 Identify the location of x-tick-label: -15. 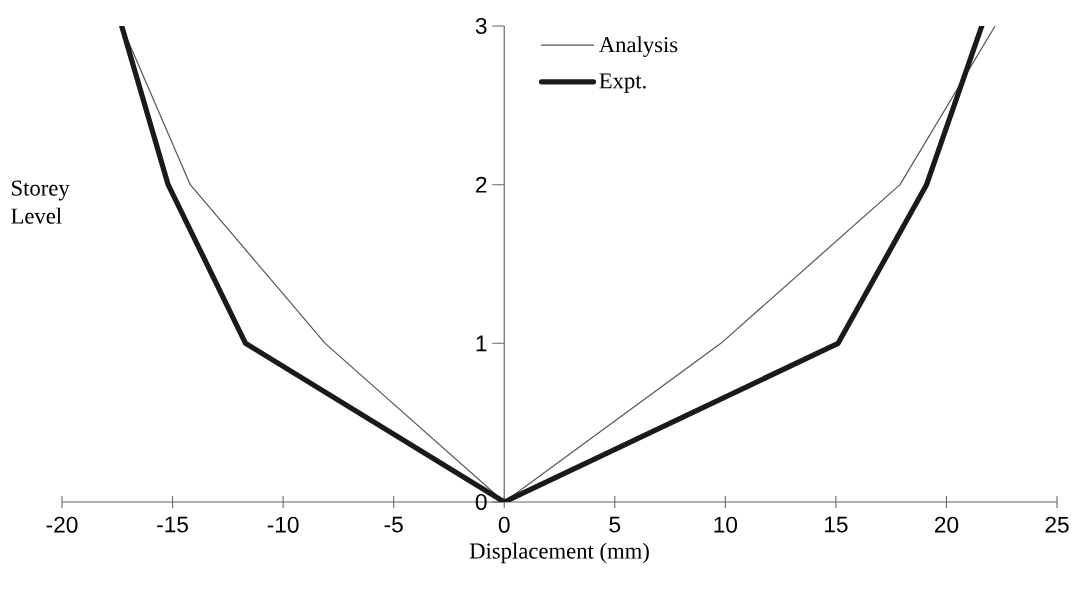
(172, 524).